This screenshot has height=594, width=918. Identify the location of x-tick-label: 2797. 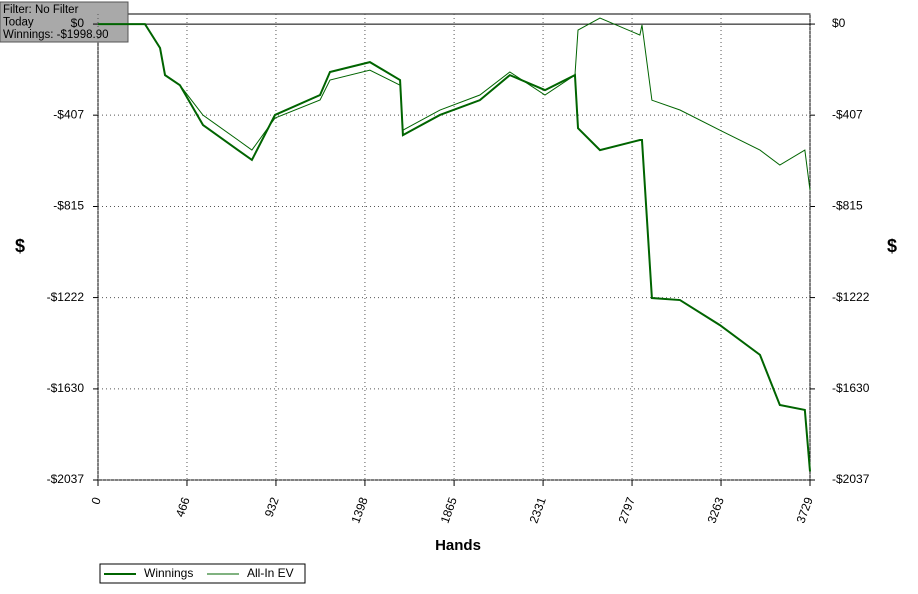
(627, 510).